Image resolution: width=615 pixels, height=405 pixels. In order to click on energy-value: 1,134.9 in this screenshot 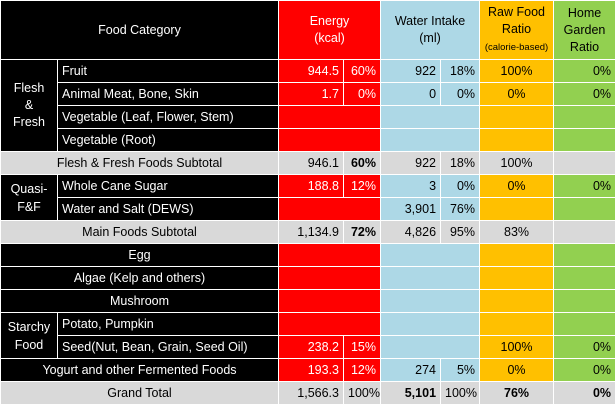, I will do `click(311, 232)`.